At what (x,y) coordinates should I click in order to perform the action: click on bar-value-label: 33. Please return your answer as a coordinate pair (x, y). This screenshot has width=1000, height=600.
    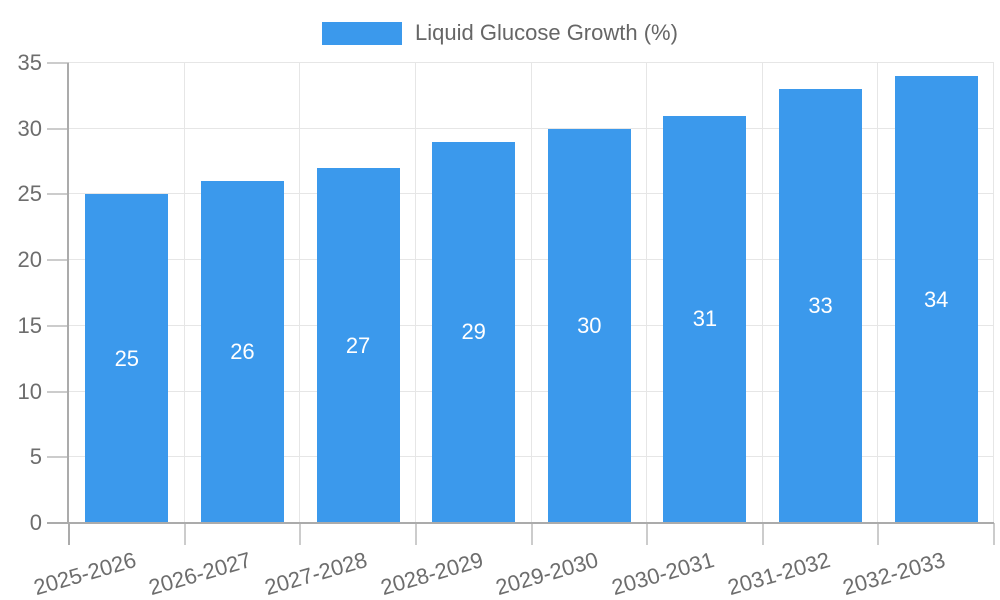
    Looking at the image, I should click on (820, 306).